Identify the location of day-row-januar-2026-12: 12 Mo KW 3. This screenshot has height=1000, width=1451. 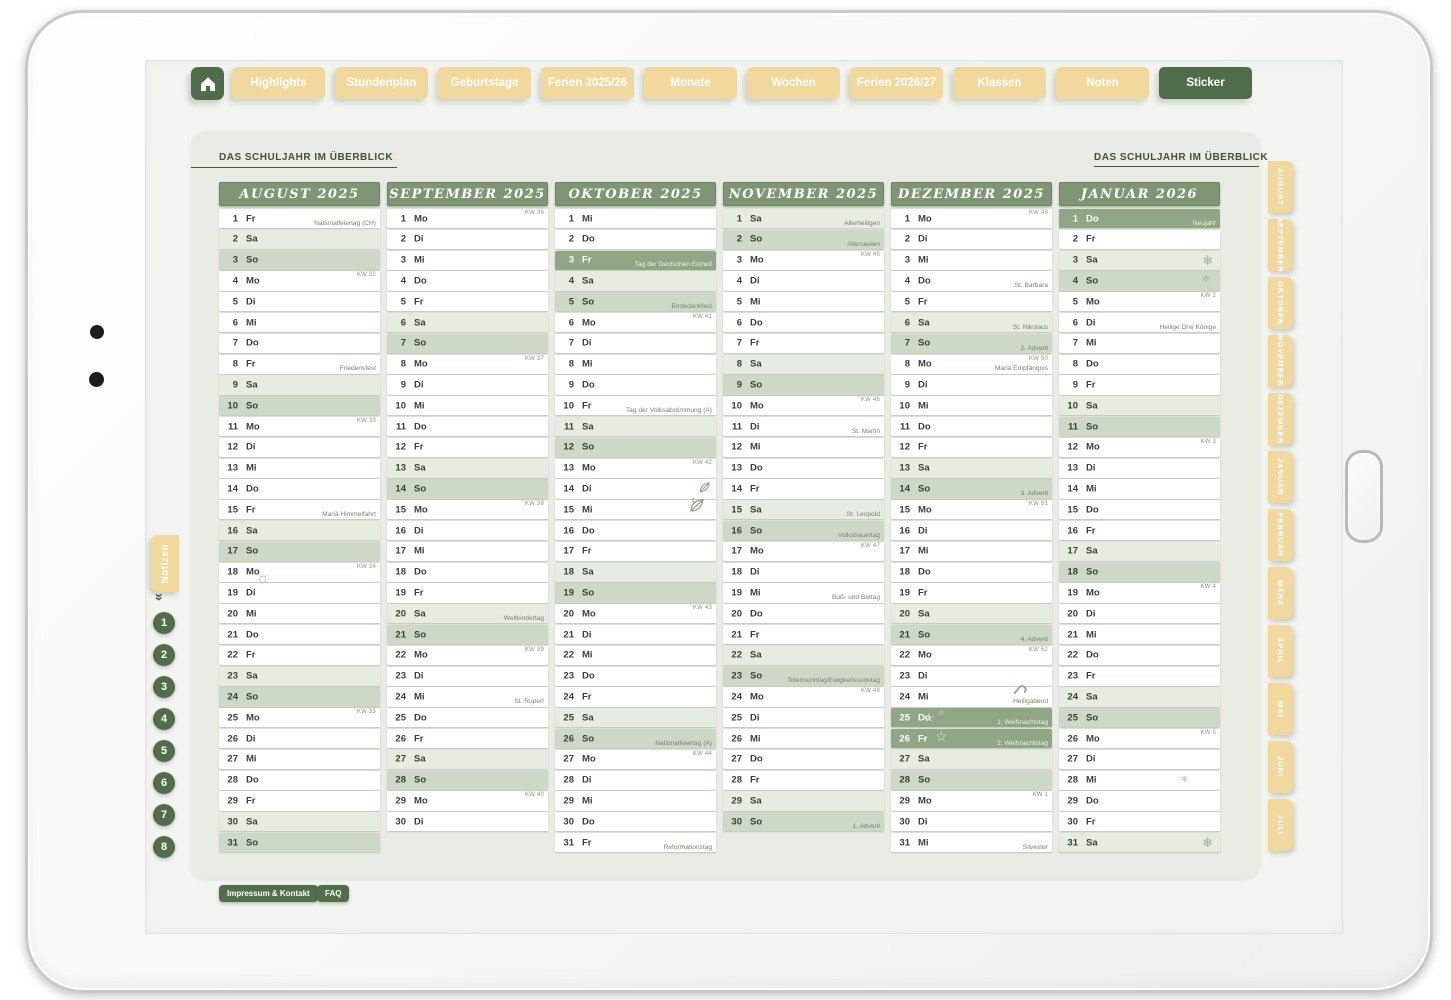
(1139, 447).